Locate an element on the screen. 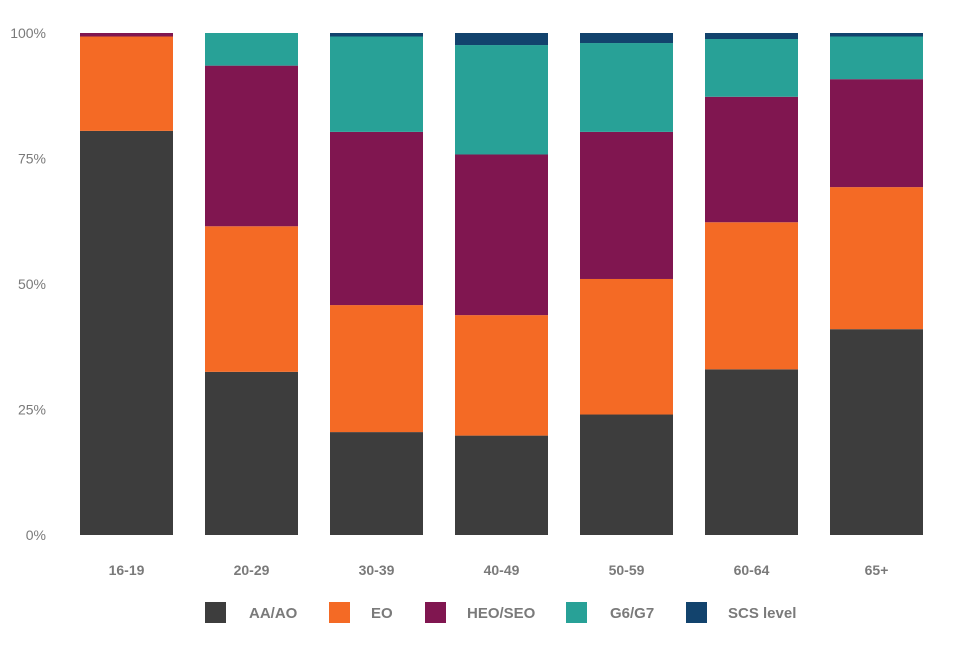 Image resolution: width=960 pixels, height=645 pixels. x-tick-label: 50-59 is located at coordinates (627, 570).